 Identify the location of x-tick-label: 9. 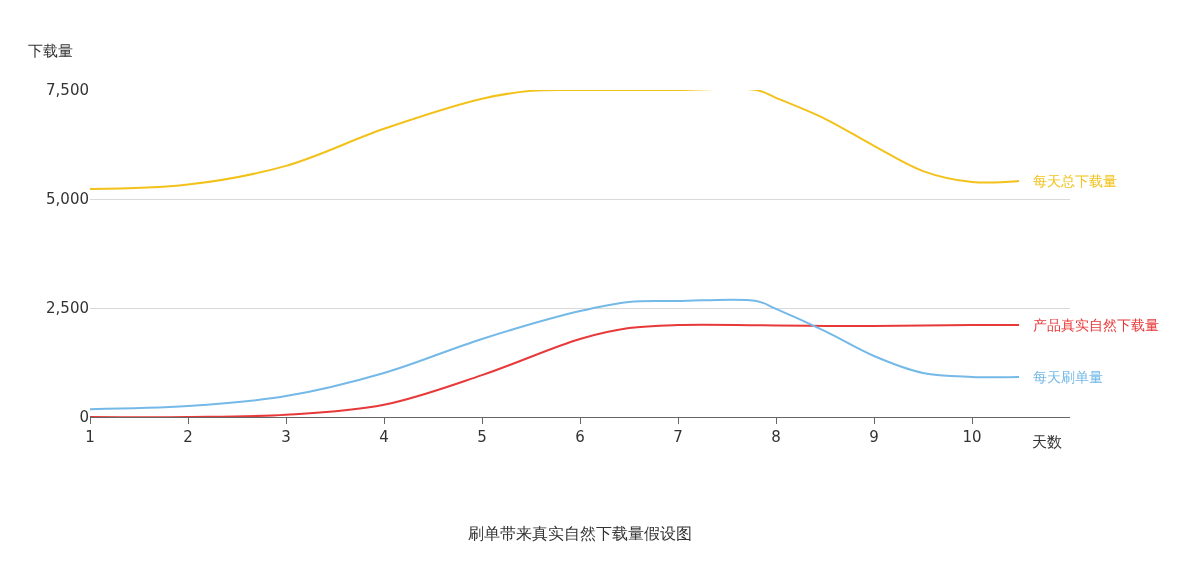
(874, 437).